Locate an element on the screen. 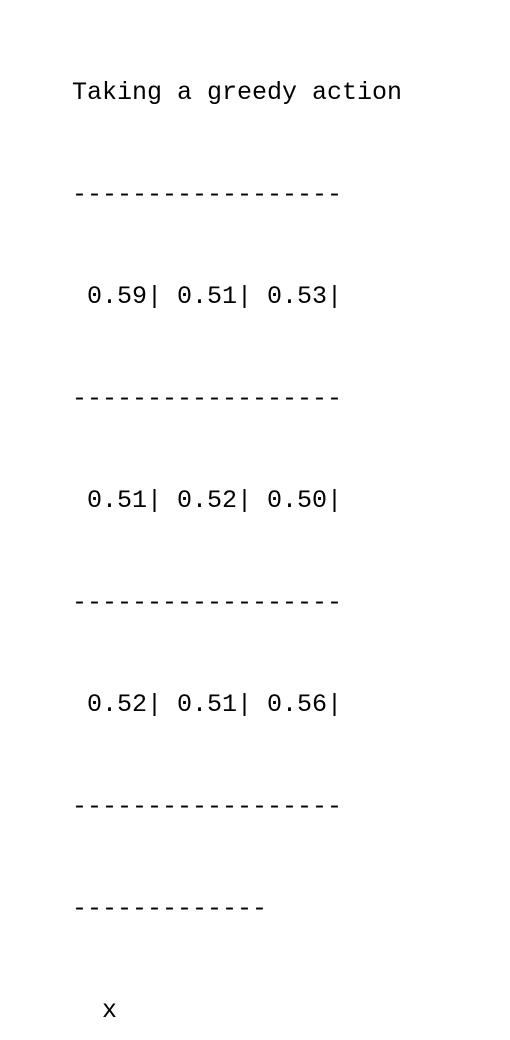 The height and width of the screenshot is (1040, 510). value-table-row-2: 0.51| 0.52| 0.50| is located at coordinates (207, 500).